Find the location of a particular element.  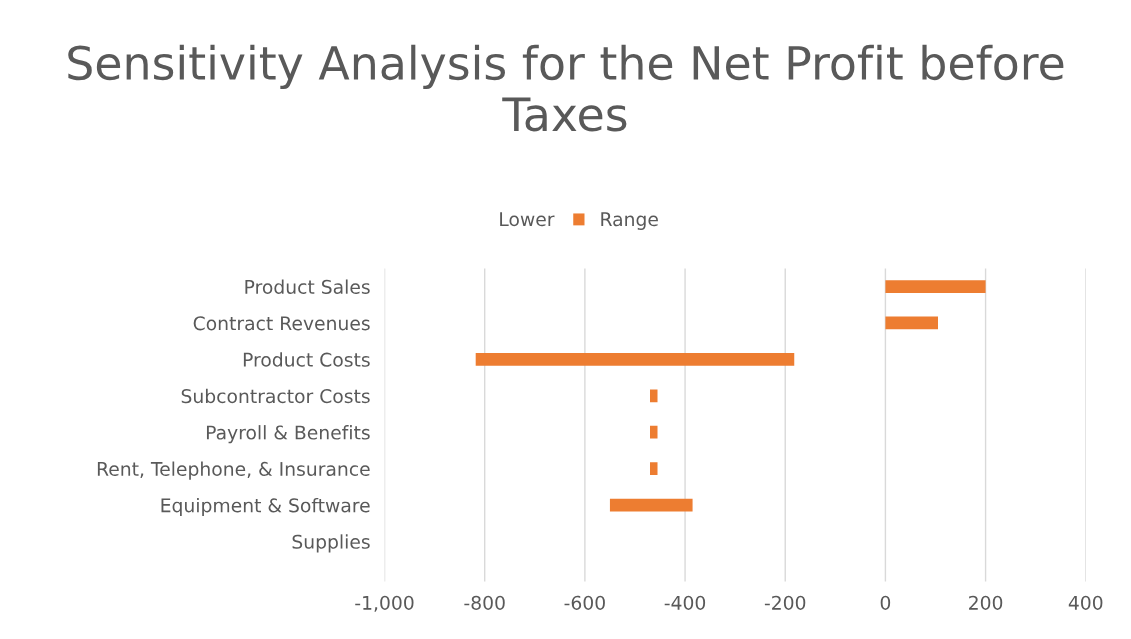

y-tick-label: Payroll & Benefits is located at coordinates (288, 434).